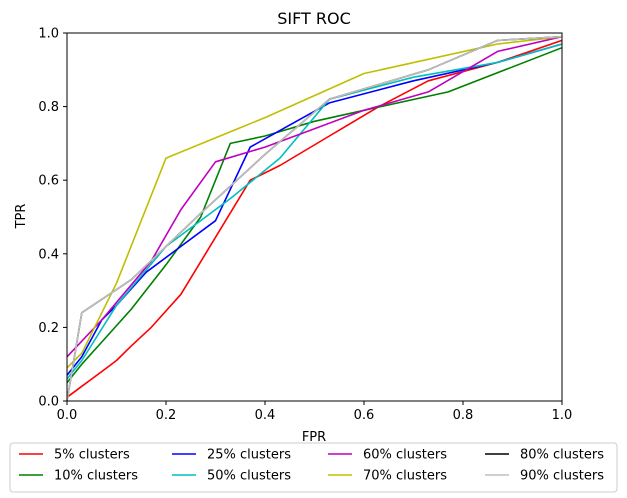 The width and height of the screenshot is (627, 498). I want to click on legend-label: 5% clusters, so click(92, 455).